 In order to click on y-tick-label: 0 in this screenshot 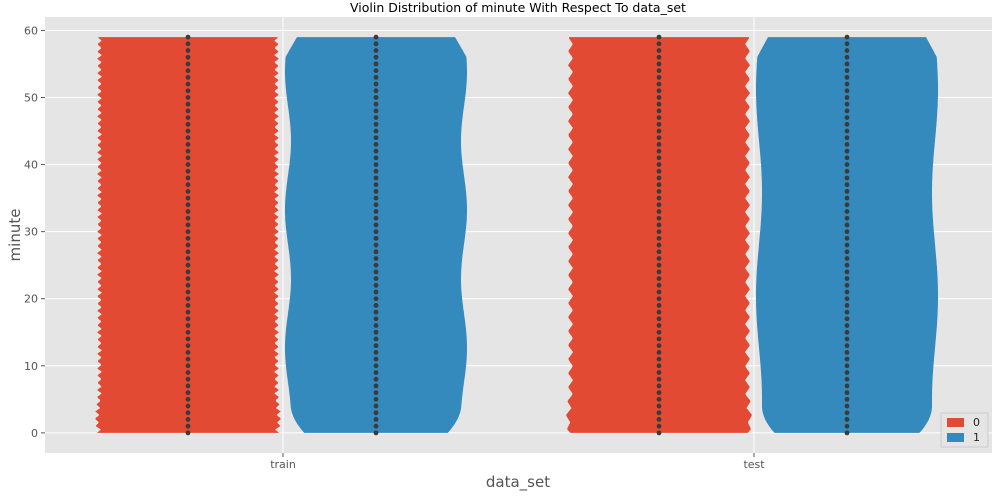, I will do `click(34, 433)`.